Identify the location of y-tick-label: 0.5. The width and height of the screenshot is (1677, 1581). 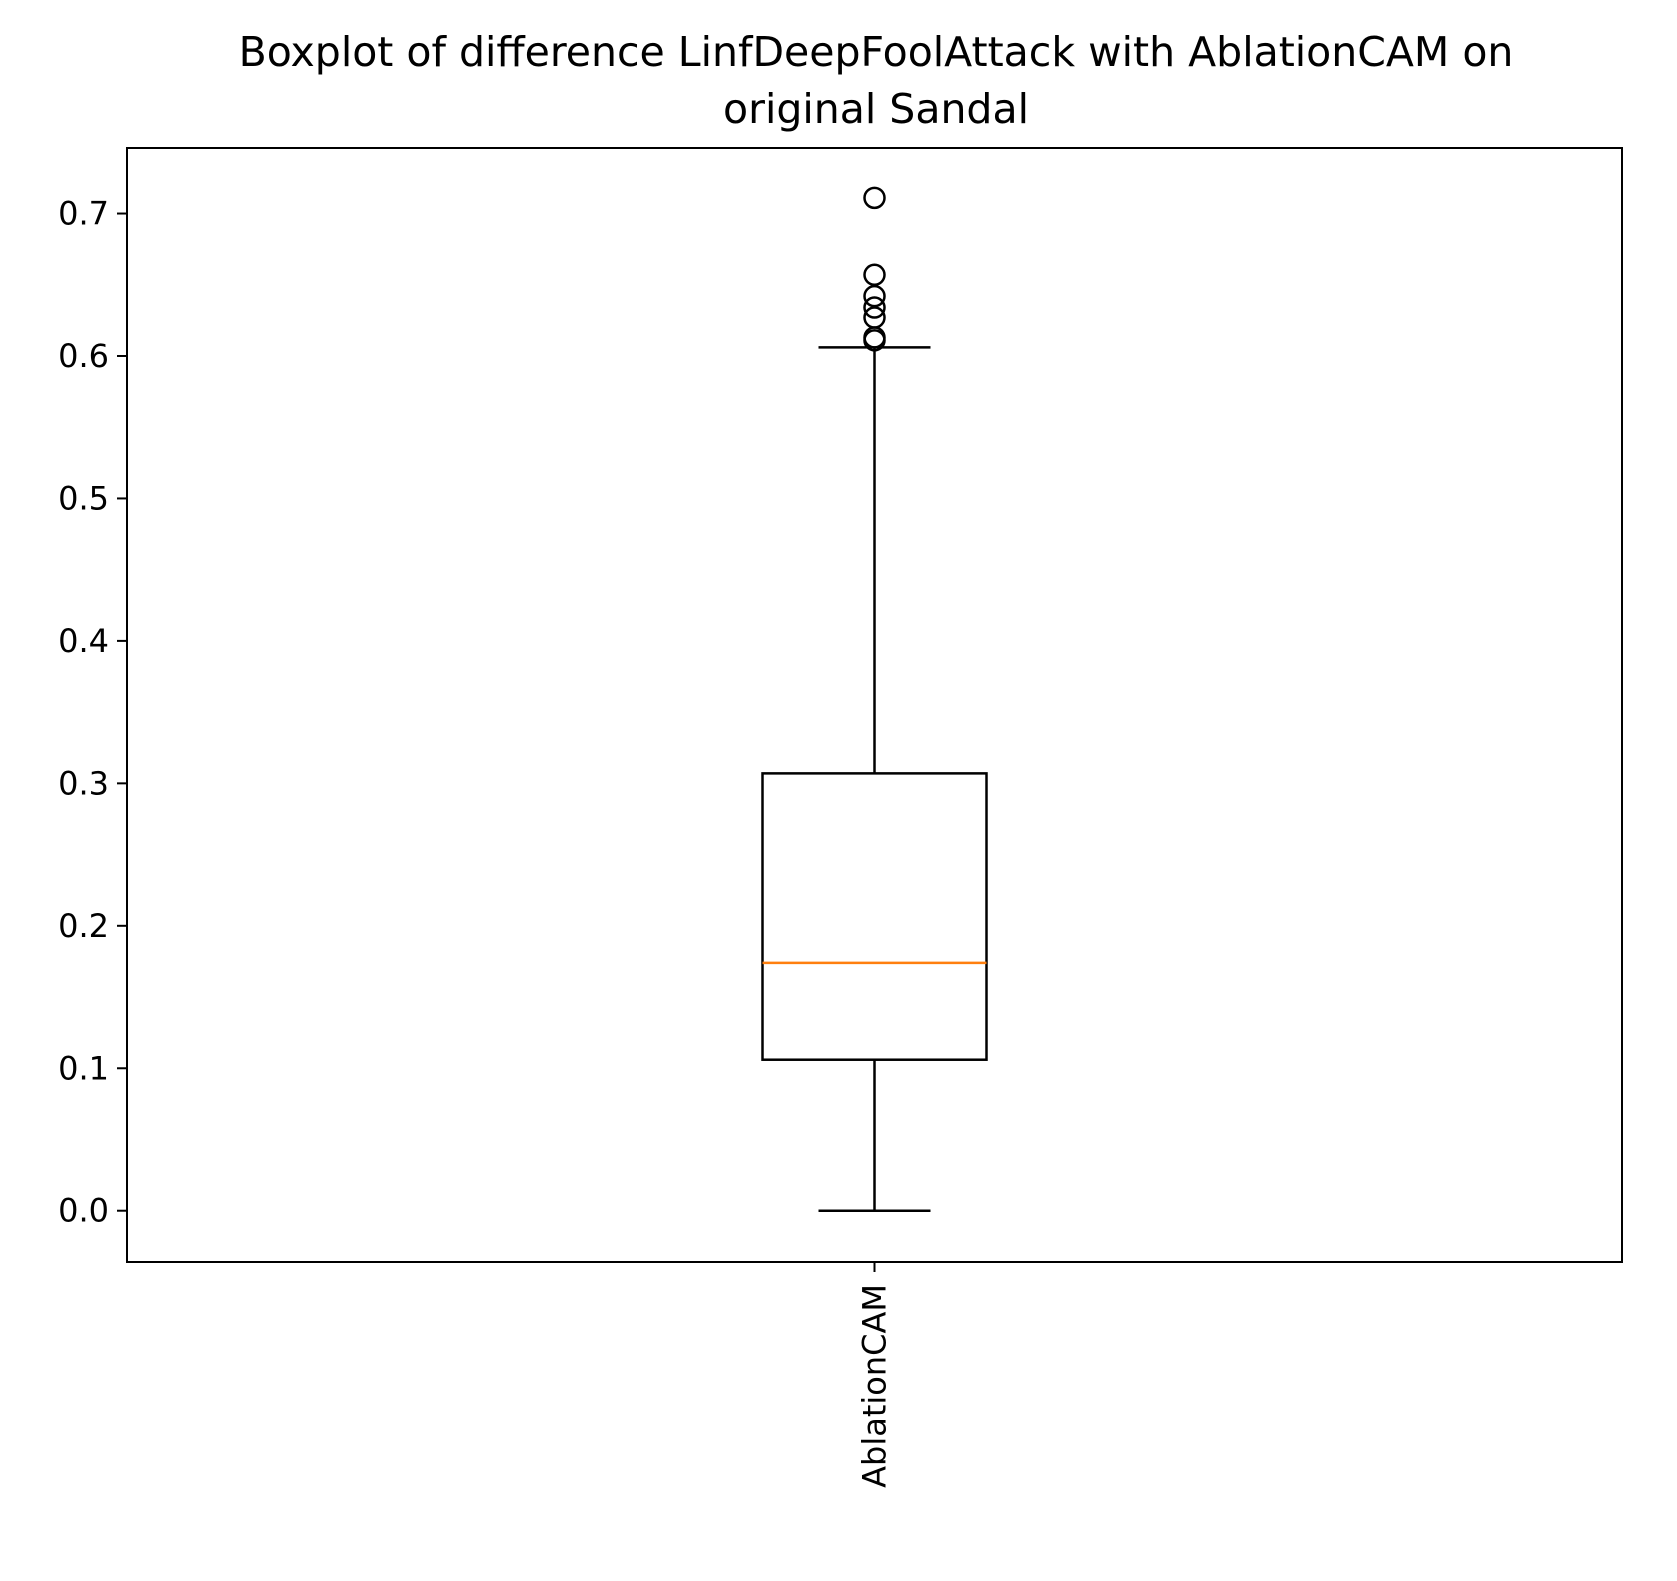
(83, 498).